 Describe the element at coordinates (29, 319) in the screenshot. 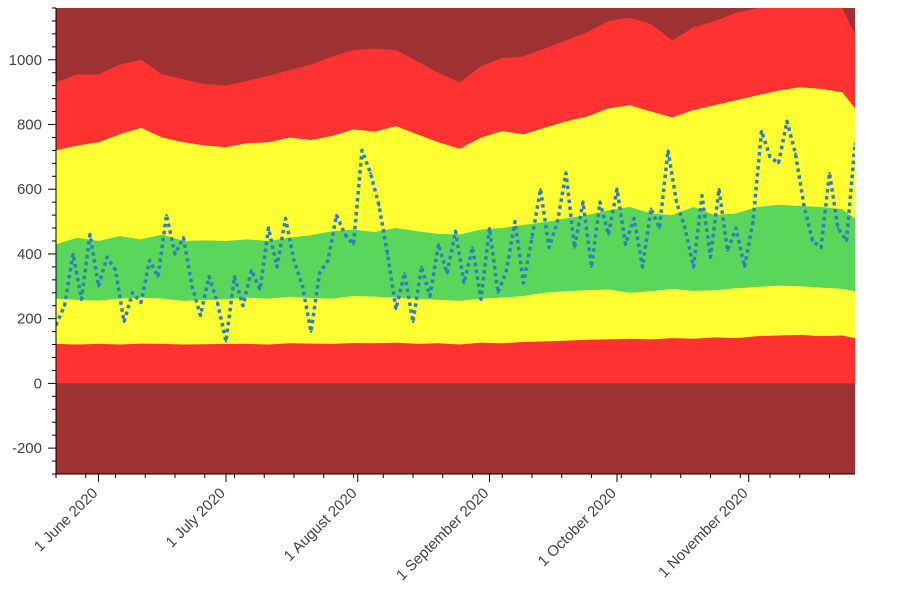

I see `y-tick-label: 200` at that location.